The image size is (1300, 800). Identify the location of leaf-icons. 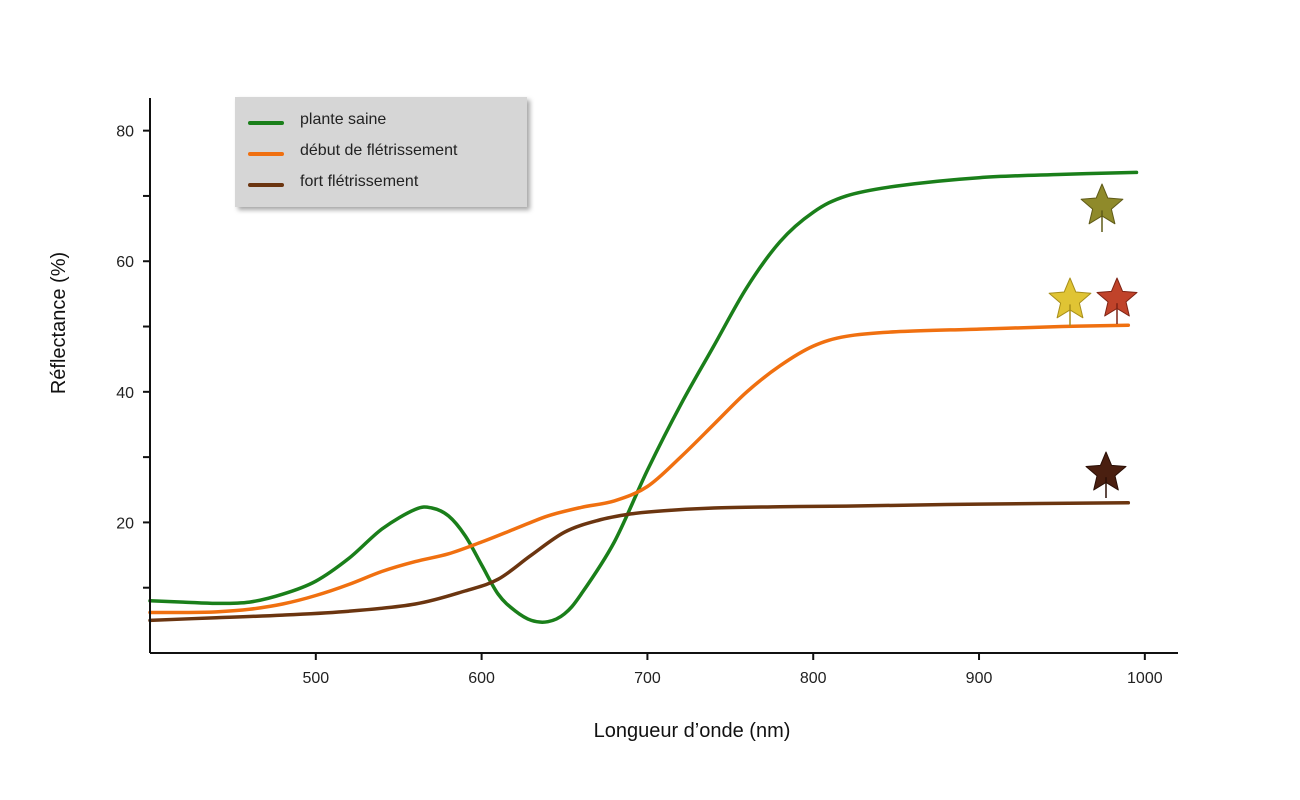
(1093, 340).